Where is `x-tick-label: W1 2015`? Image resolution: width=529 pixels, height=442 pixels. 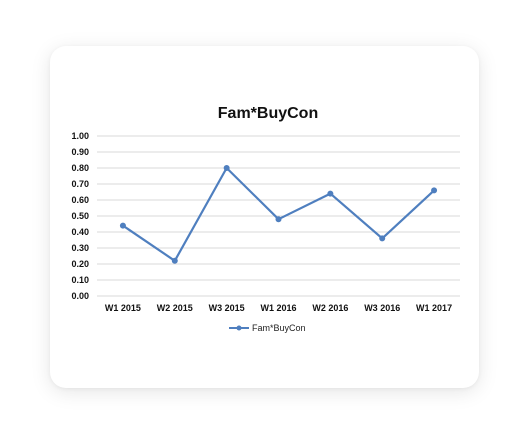
x-tick-label: W1 2015 is located at coordinates (123, 308).